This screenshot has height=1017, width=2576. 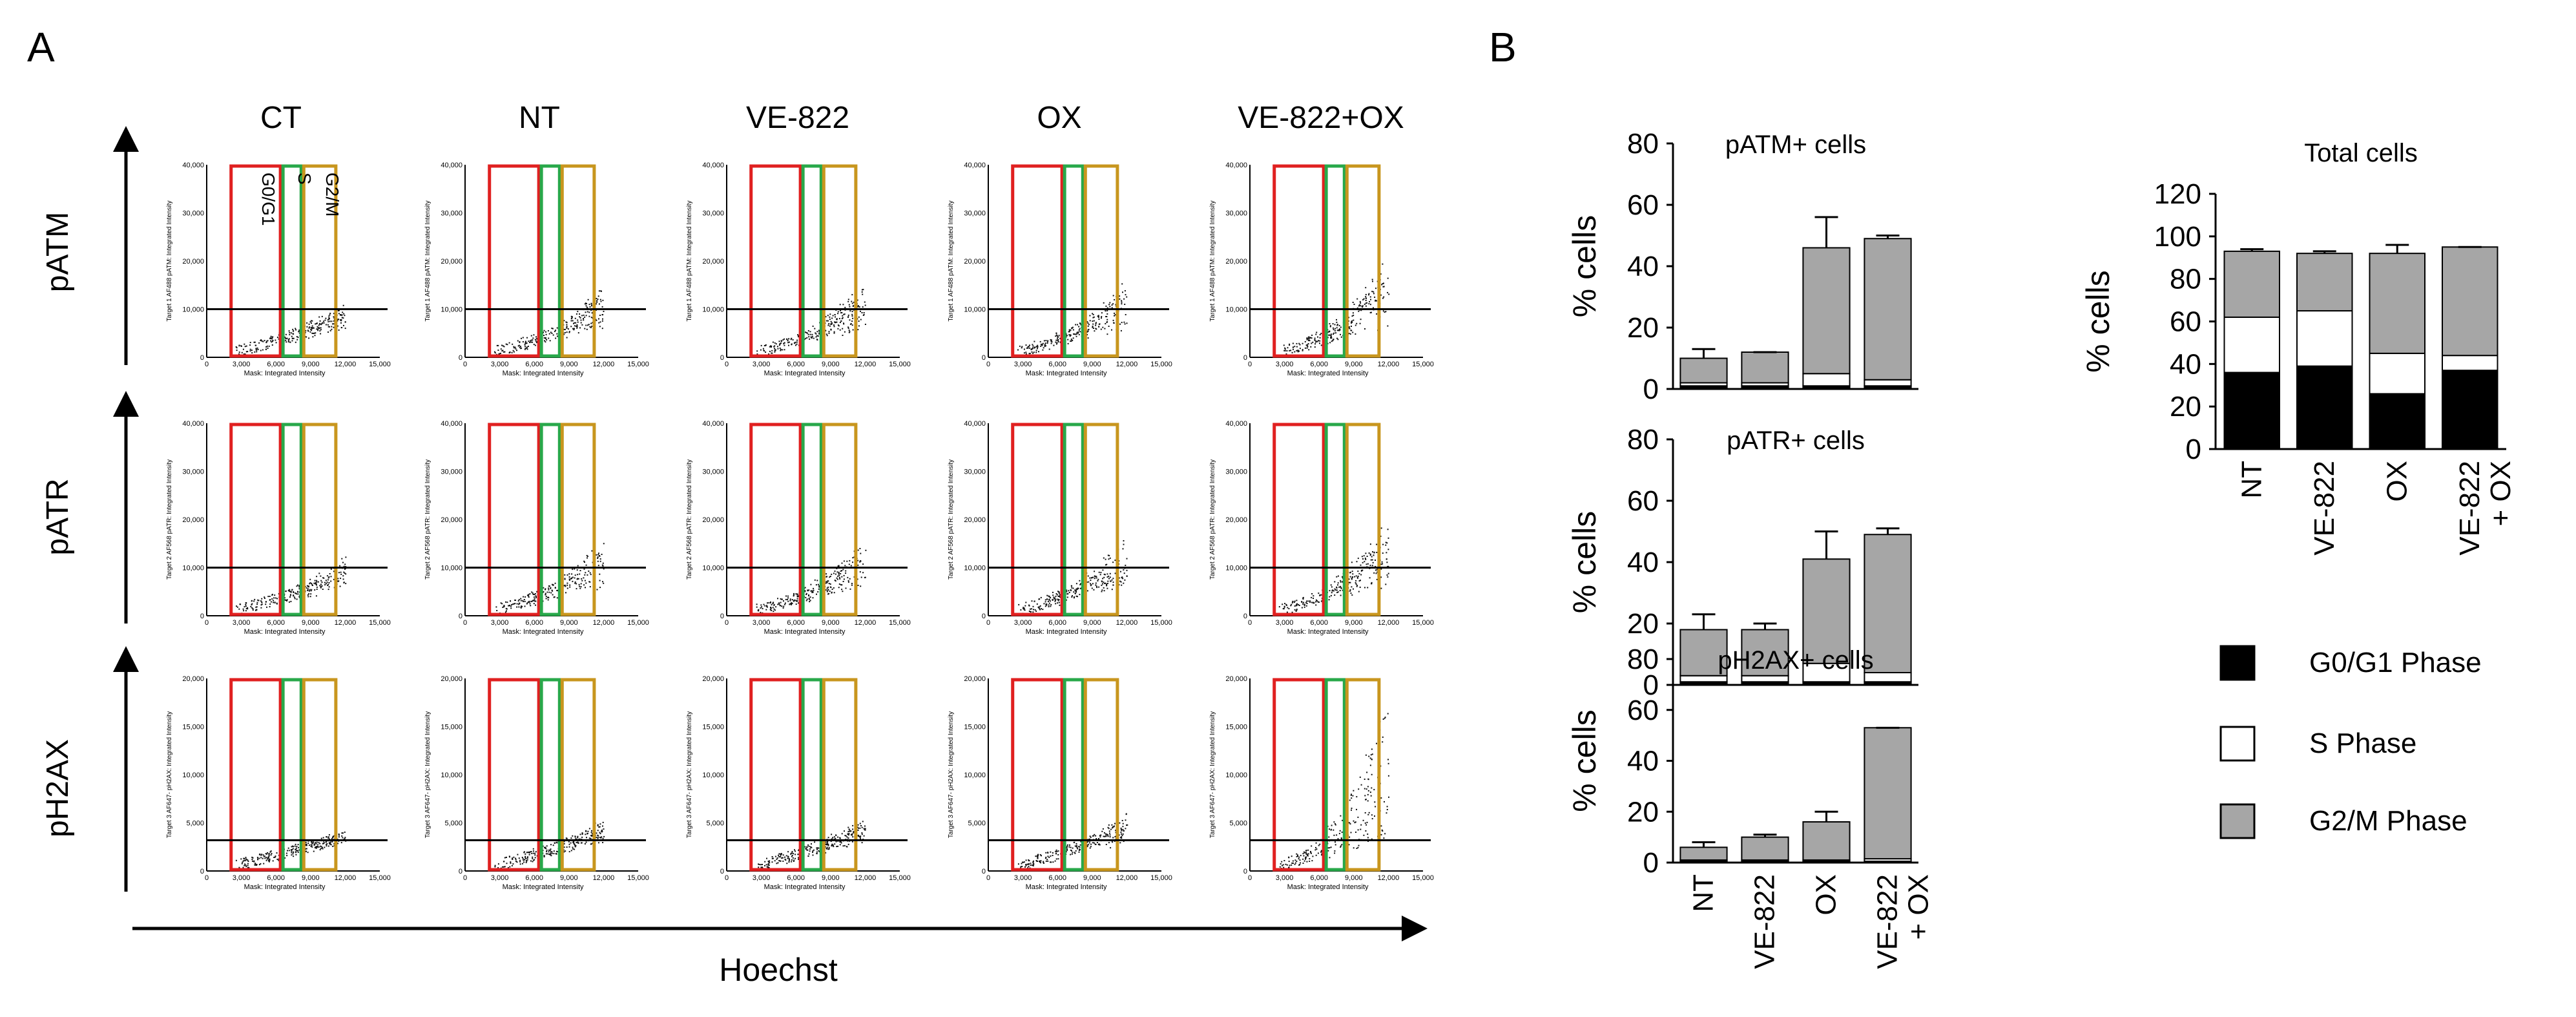 What do you see at coordinates (451, 727) in the screenshot?
I see `scatter-y-tick: 15,000` at bounding box center [451, 727].